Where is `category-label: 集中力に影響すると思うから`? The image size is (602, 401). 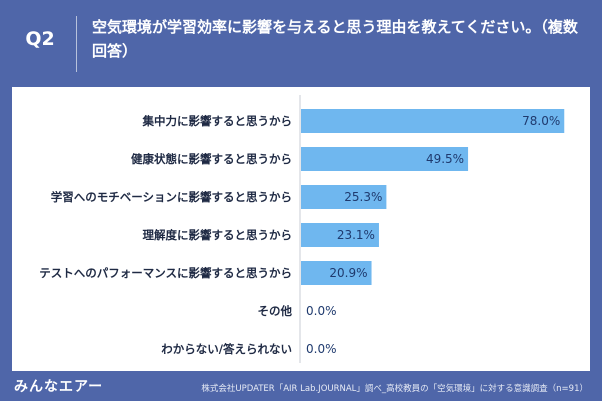
category-label: 集中力に影響すると思うから is located at coordinates (217, 121).